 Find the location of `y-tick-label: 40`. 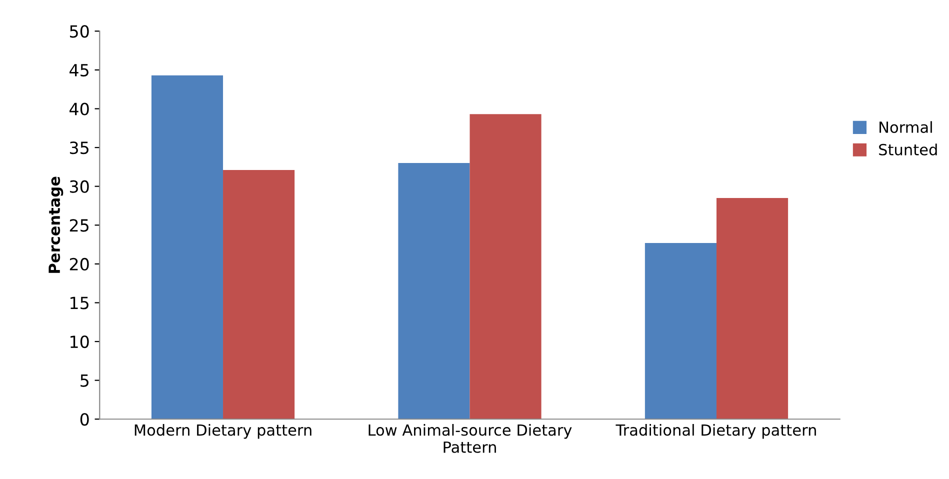

y-tick-label: 40 is located at coordinates (79, 109).